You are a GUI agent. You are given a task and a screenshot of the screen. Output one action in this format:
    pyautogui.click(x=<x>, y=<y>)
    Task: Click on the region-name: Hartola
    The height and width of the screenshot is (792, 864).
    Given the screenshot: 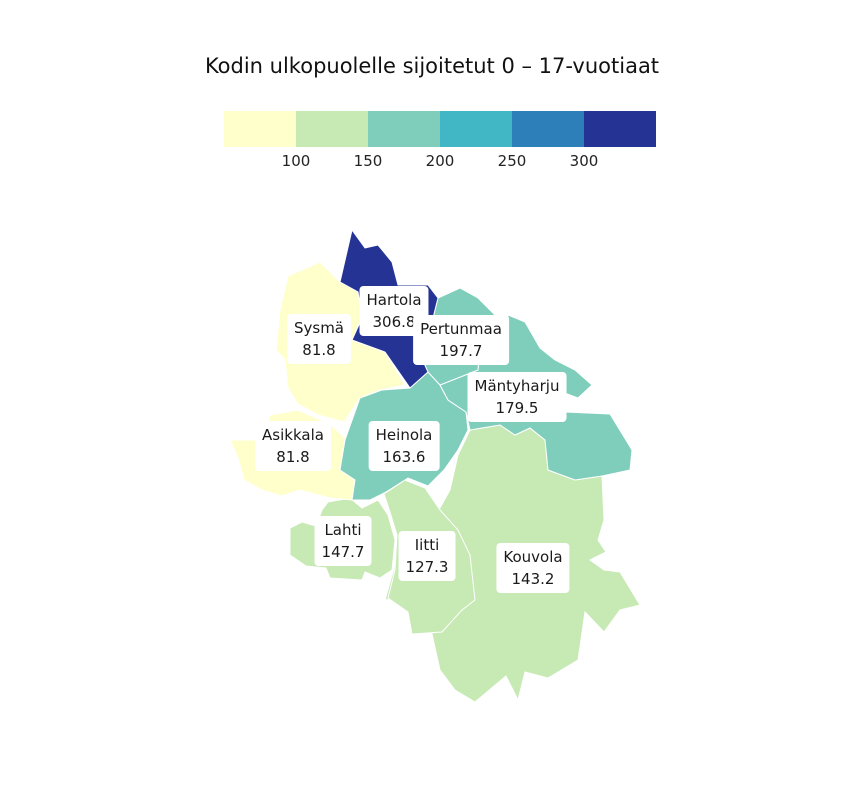 What is the action you would take?
    pyautogui.click(x=394, y=300)
    